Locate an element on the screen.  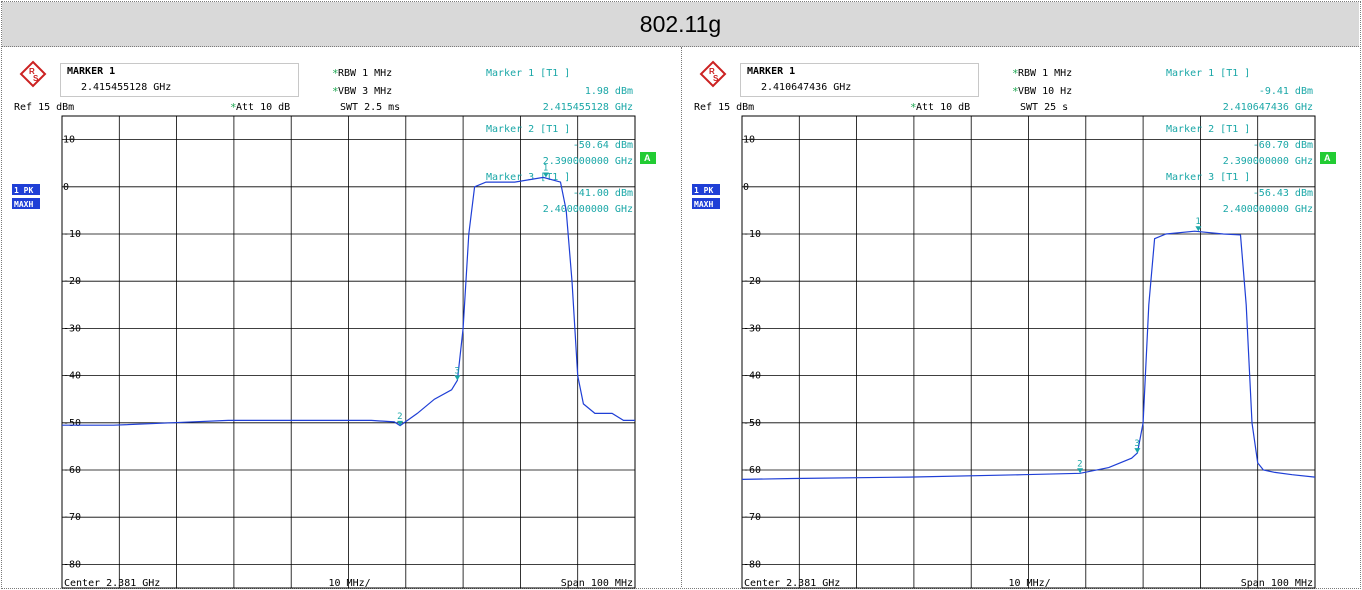
marker-readout-2: -60.70 dBm is located at coordinates (1283, 145).